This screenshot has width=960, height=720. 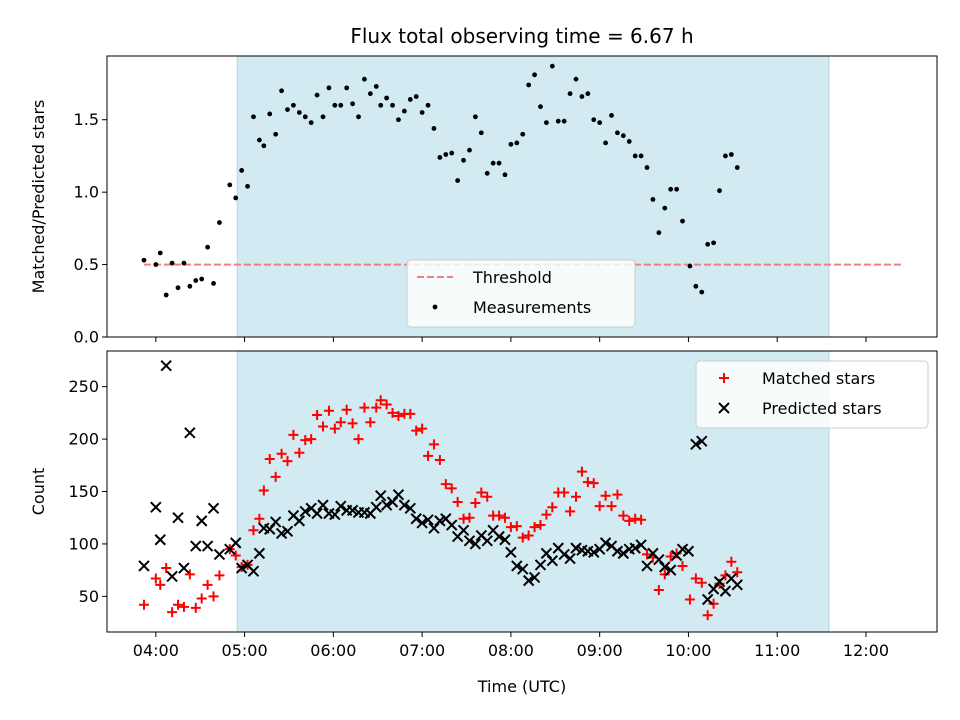 I want to click on x-tick-label: 06:00, so click(x=333, y=650).